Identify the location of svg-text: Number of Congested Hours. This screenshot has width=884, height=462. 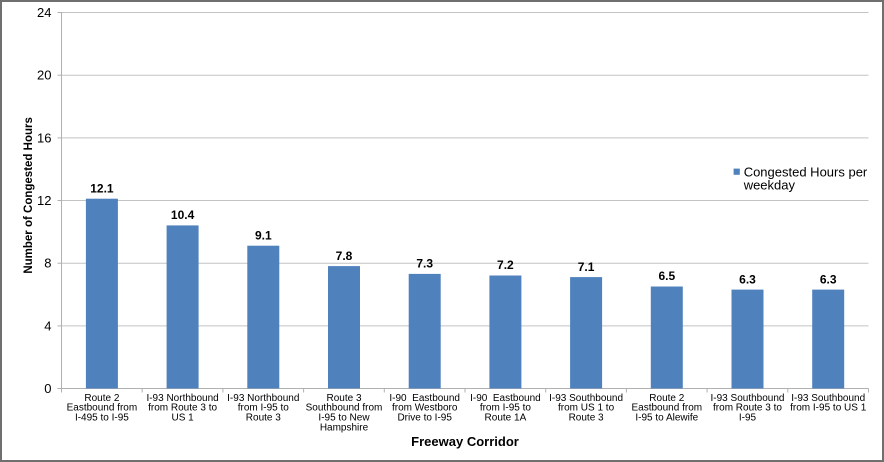
(29, 195).